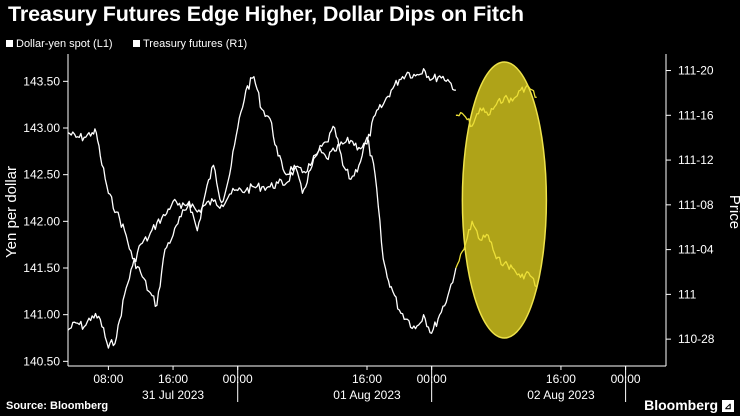 The image size is (740, 416). What do you see at coordinates (57, 406) in the screenshot?
I see `source-note: Source: Bloomberg` at bounding box center [57, 406].